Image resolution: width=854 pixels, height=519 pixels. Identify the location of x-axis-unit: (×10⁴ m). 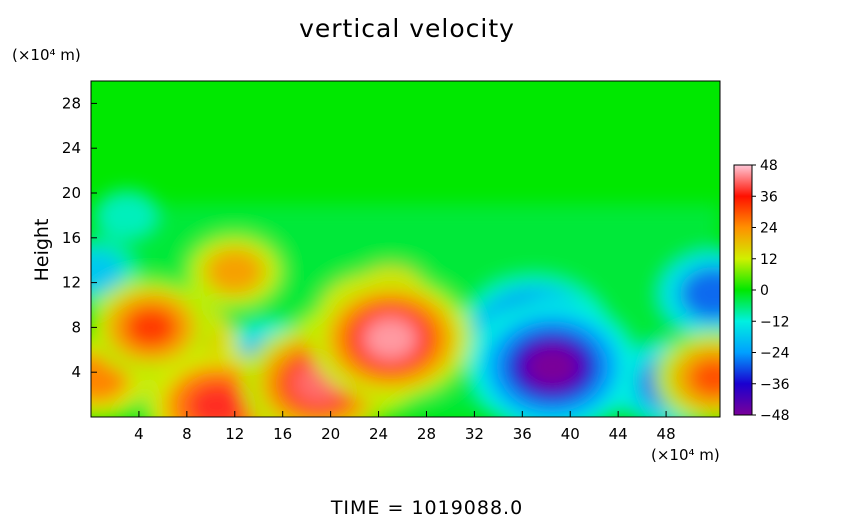
(685, 455).